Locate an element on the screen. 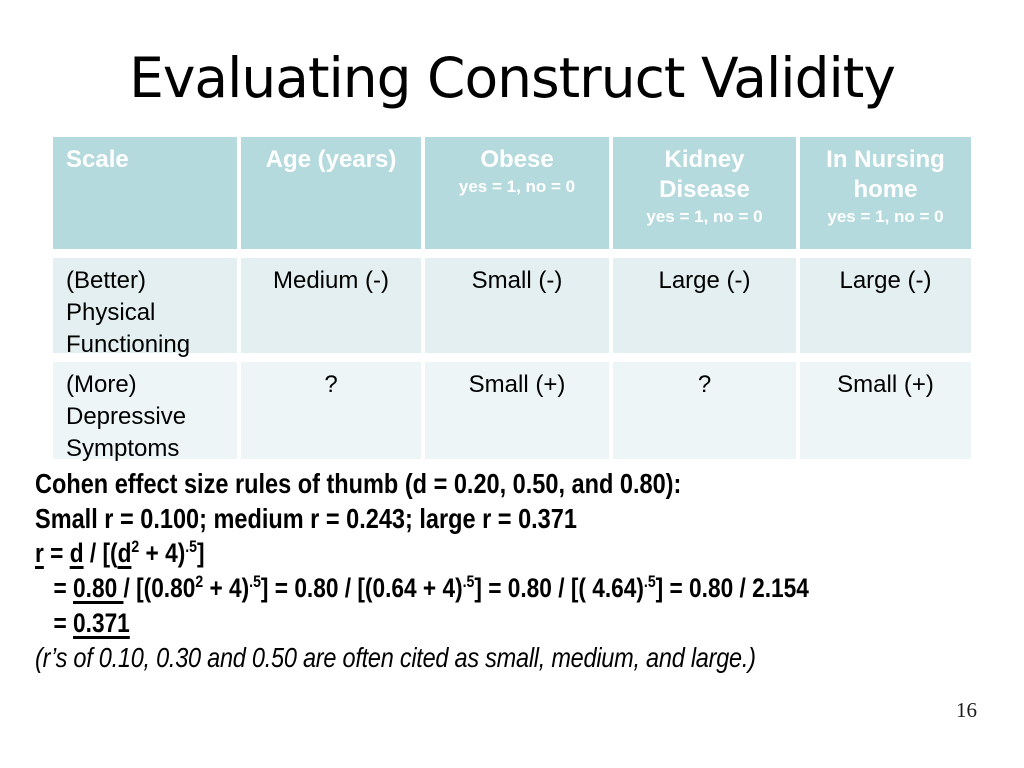 This screenshot has height=768, width=1024. header-cell-age: Age (years) is located at coordinates (331, 193).